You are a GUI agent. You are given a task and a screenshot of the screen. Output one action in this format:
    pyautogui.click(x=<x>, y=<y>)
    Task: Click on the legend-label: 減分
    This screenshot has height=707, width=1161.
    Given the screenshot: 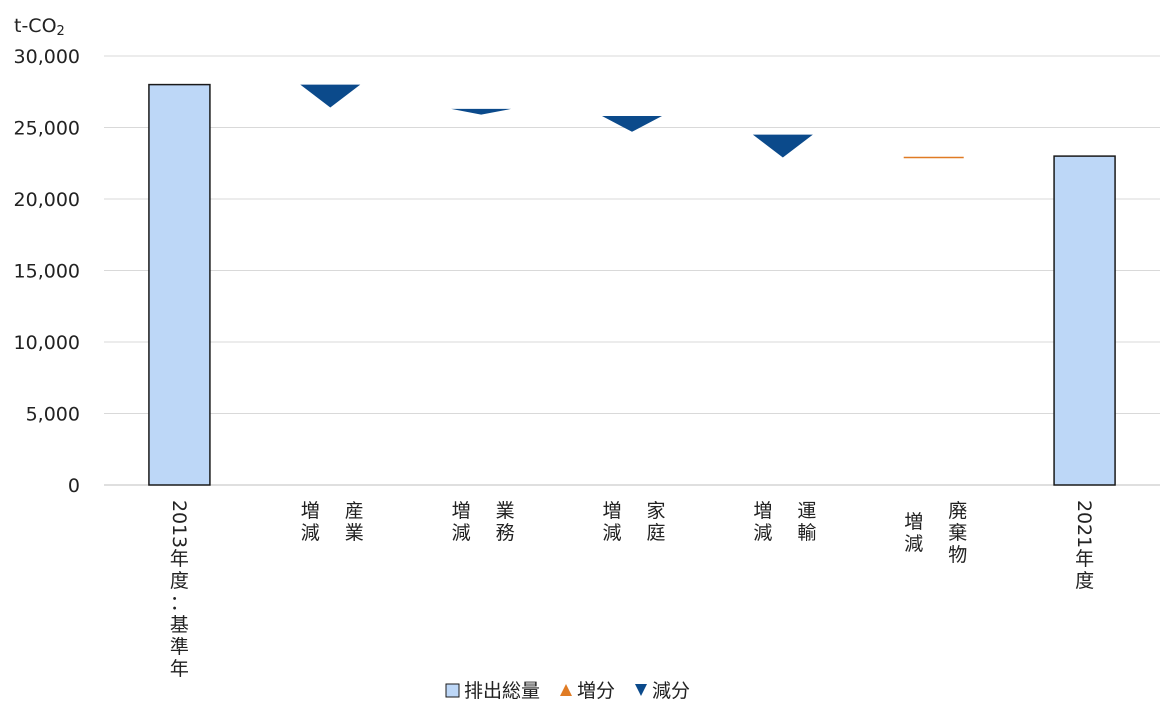 What is the action you would take?
    pyautogui.click(x=671, y=691)
    